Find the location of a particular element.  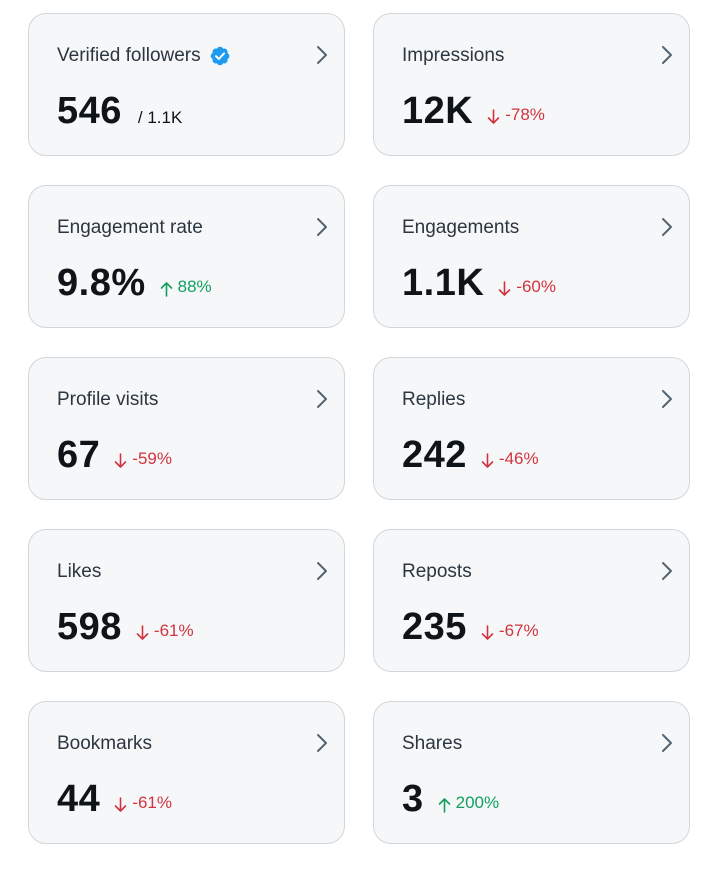

value-row: 598 -61% is located at coordinates (125, 627).